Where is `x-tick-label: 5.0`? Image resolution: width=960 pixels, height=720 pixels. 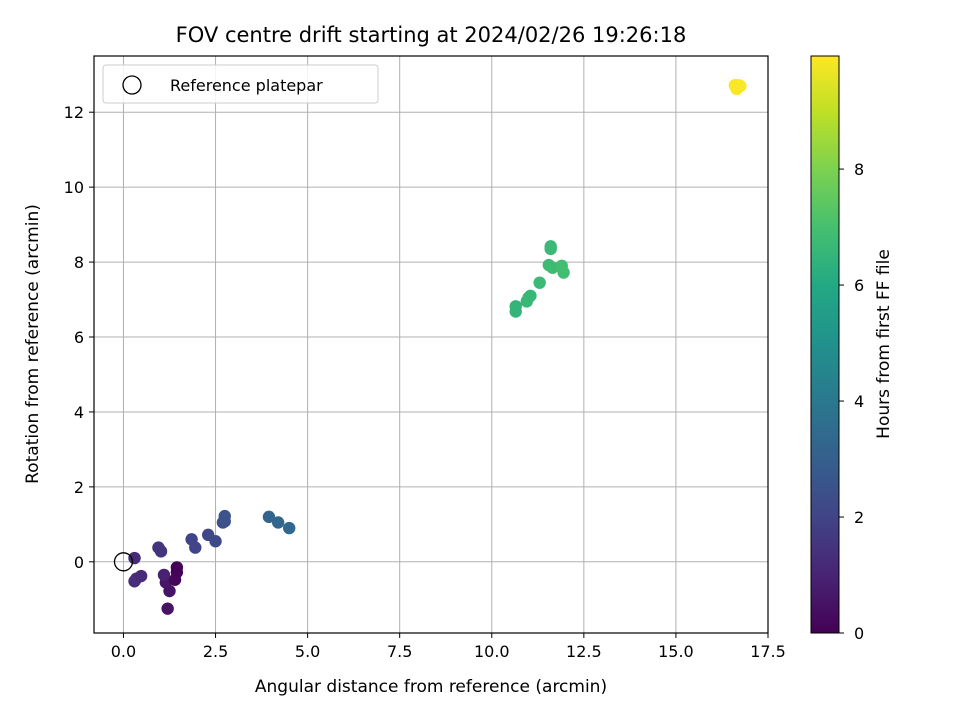 x-tick-label: 5.0 is located at coordinates (307, 651).